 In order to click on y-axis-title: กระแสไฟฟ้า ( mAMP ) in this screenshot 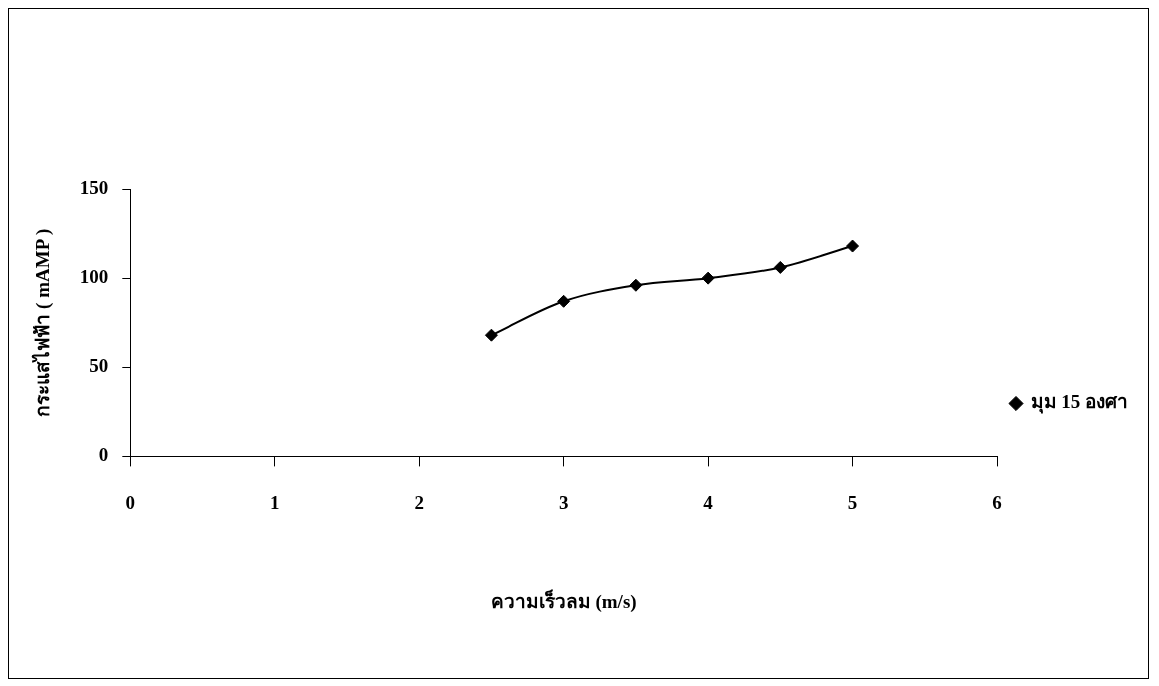, I will do `click(43, 322)`.